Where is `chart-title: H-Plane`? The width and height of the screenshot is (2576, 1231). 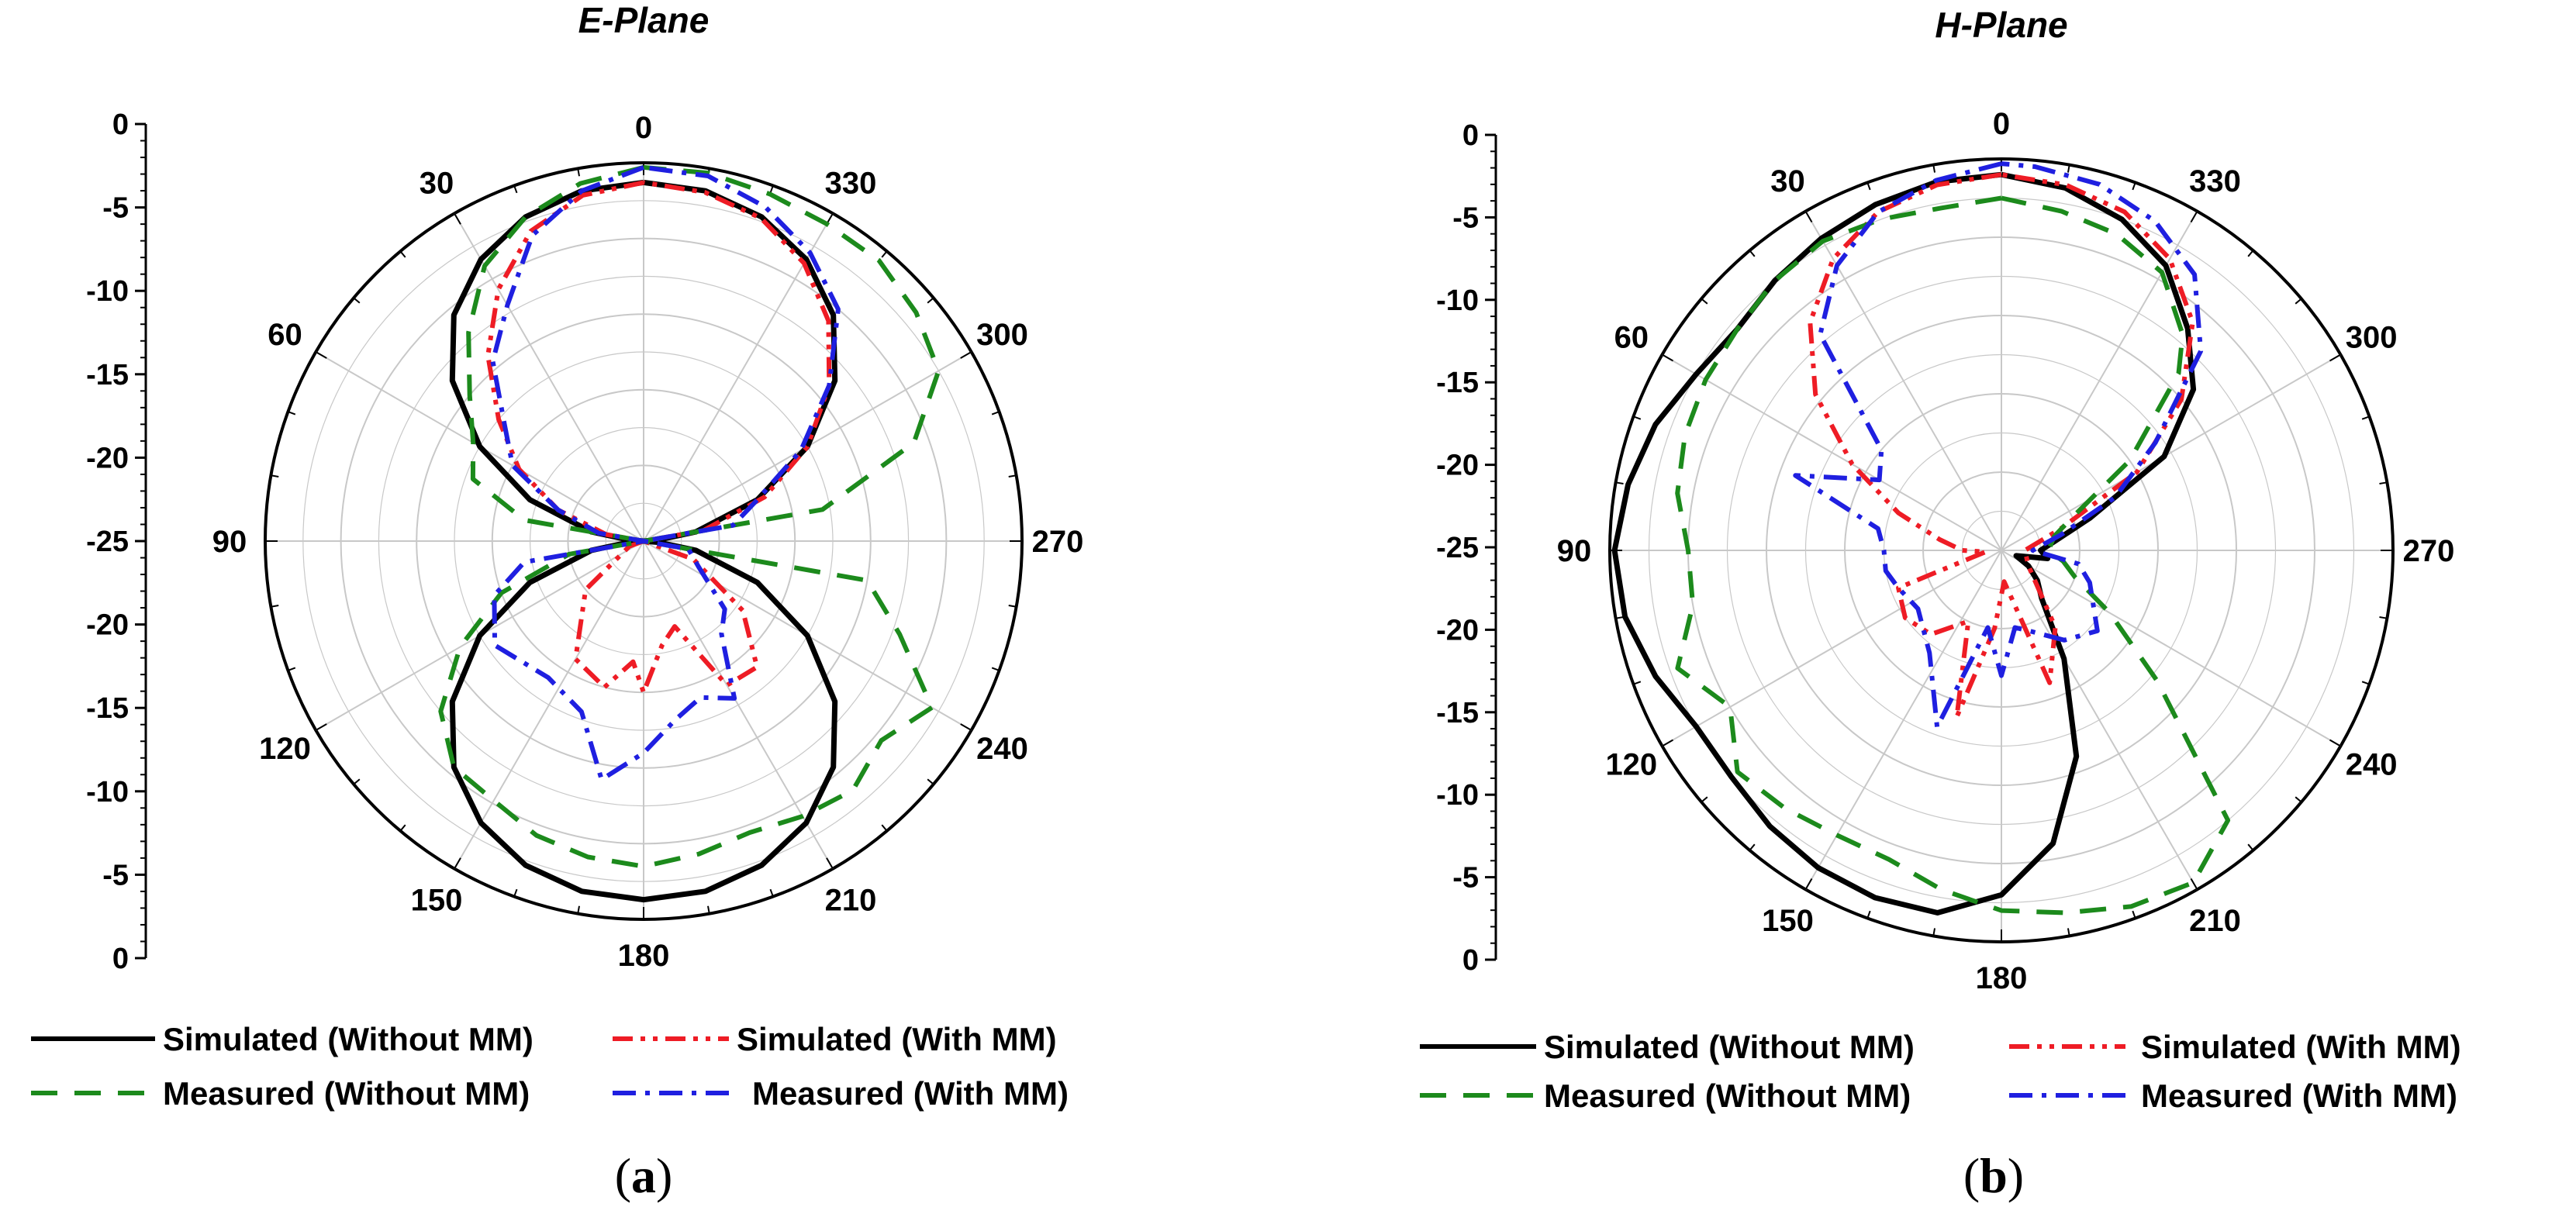
chart-title: H-Plane is located at coordinates (2001, 25).